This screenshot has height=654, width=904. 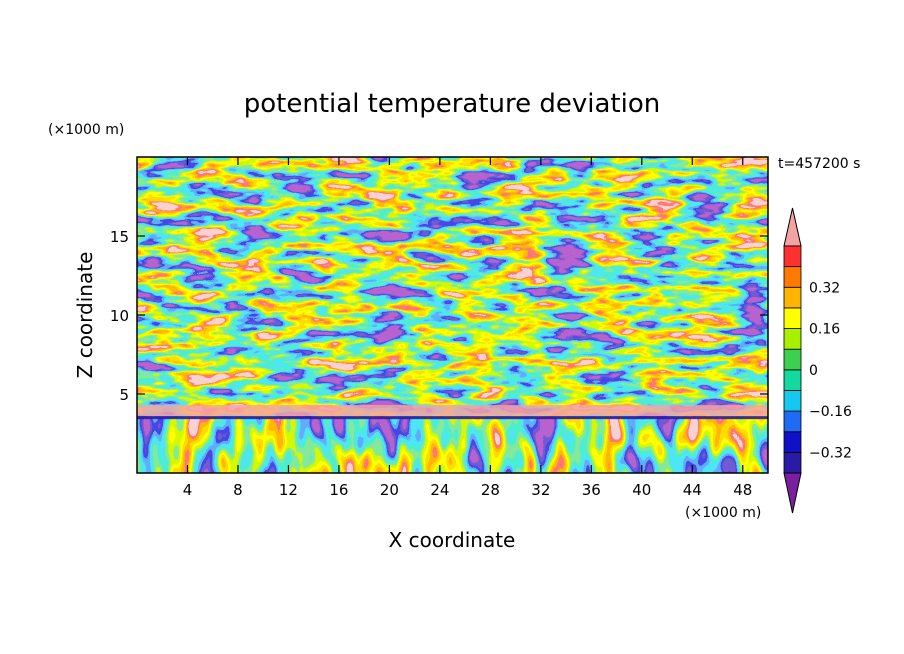 What do you see at coordinates (238, 490) in the screenshot?
I see `x-tick-label: 8` at bounding box center [238, 490].